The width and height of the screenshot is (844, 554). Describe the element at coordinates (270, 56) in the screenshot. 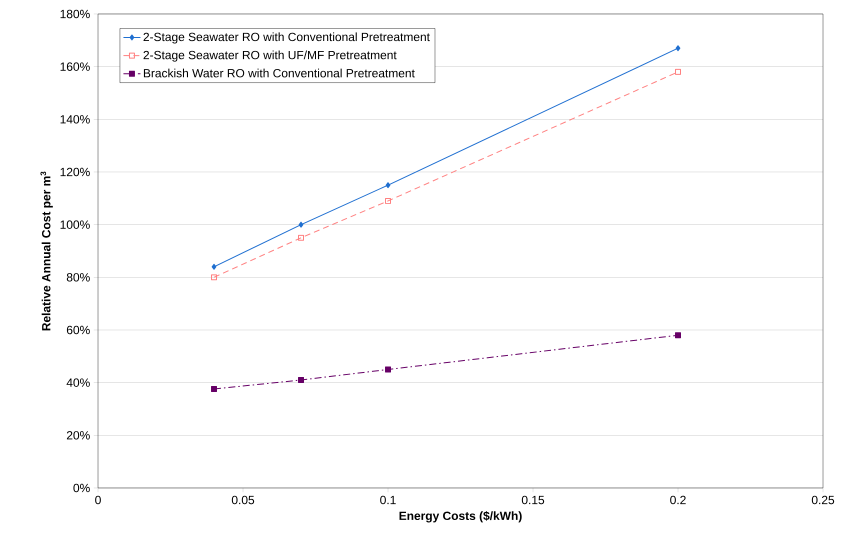

I see `legend-label: 2-Stage Seawater RO with UF/MF Pretreatment` at that location.